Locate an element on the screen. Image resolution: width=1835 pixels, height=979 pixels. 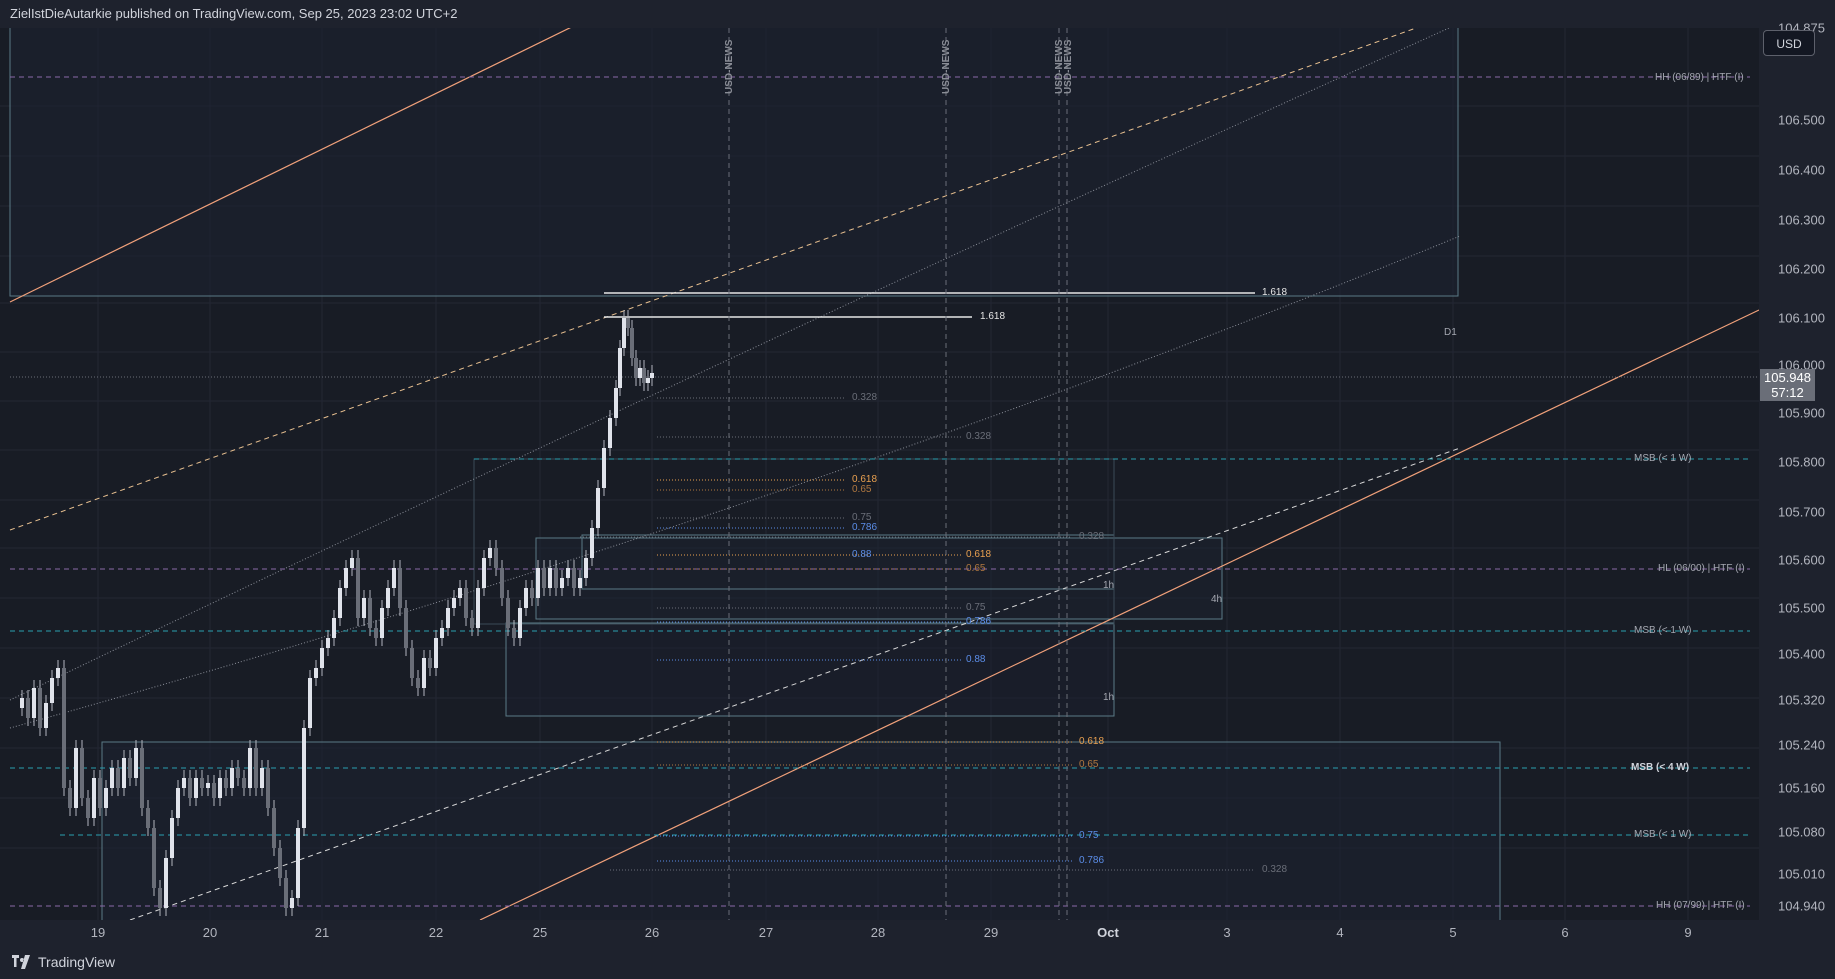
fib-618-label-c: 0.618 is located at coordinates (1092, 741).